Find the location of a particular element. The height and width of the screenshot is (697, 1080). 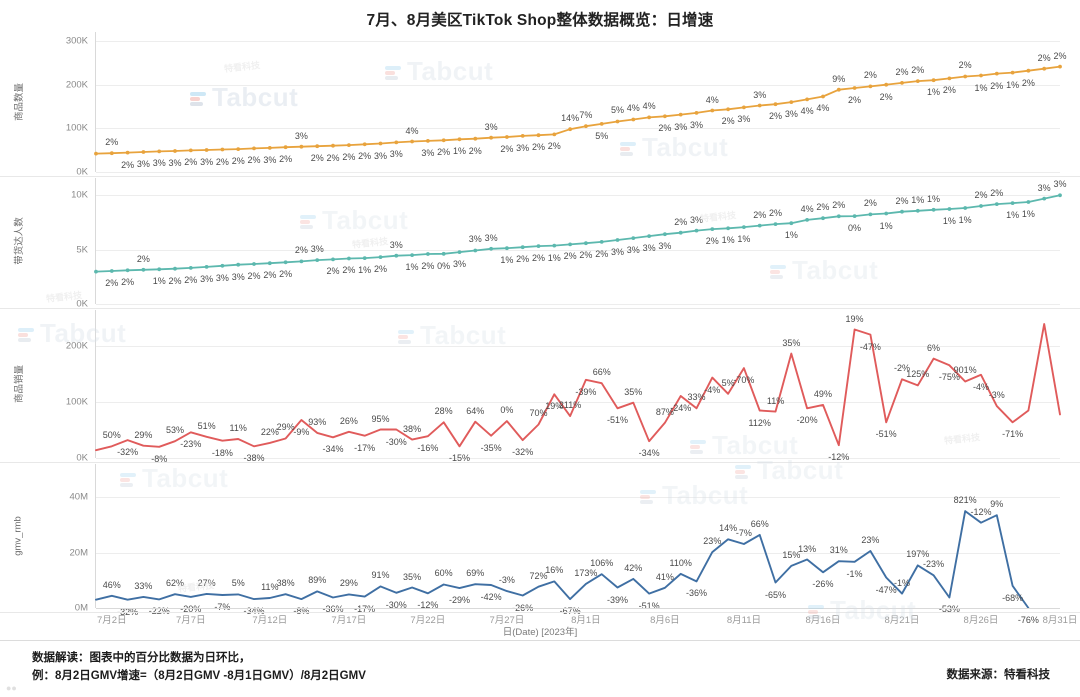

data-point-label: 89% is located at coordinates (317, 580).